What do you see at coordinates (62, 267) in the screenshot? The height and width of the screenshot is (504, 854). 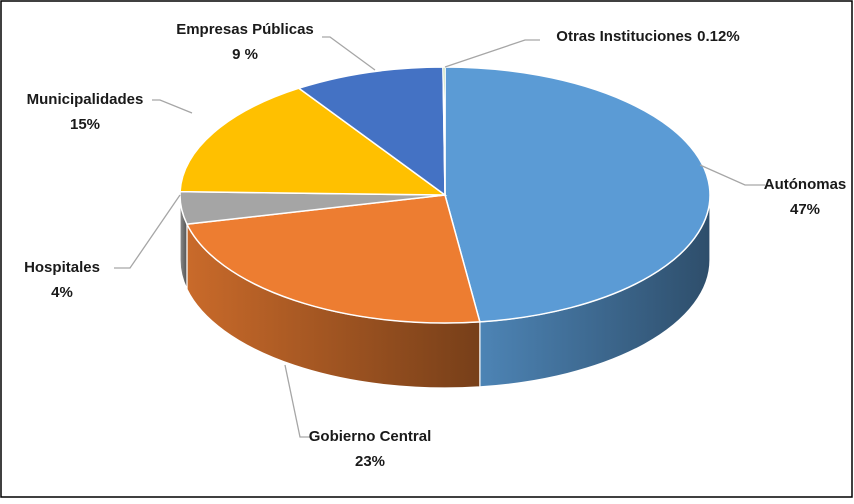 I see `category-label: Hospitales` at bounding box center [62, 267].